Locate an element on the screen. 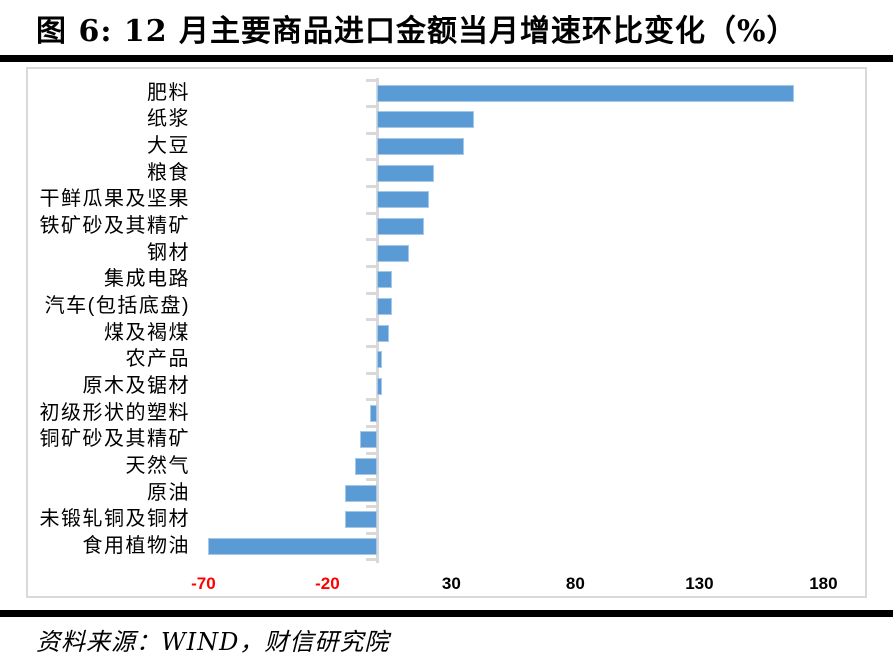 The height and width of the screenshot is (665, 893). category-label: 肥料 is located at coordinates (168, 92).